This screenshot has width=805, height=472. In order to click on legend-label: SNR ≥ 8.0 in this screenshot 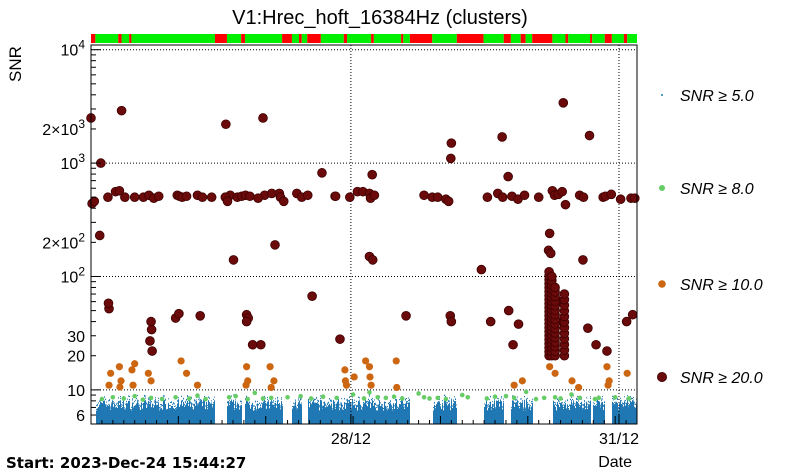, I will do `click(717, 189)`.